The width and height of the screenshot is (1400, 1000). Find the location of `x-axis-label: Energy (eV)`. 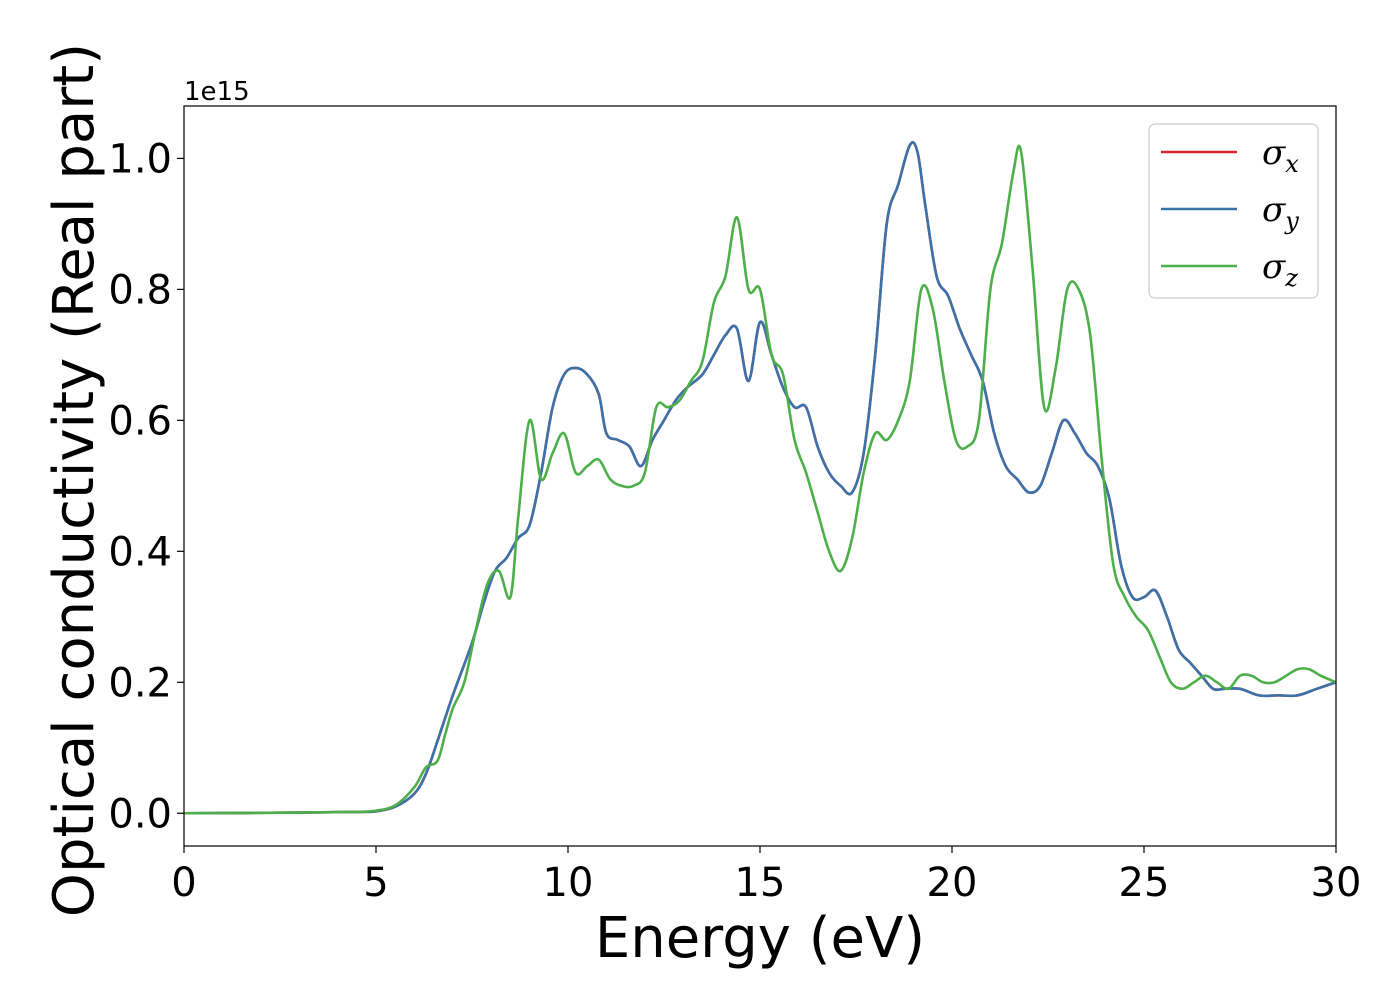

x-axis-label: Energy (eV) is located at coordinates (760, 938).